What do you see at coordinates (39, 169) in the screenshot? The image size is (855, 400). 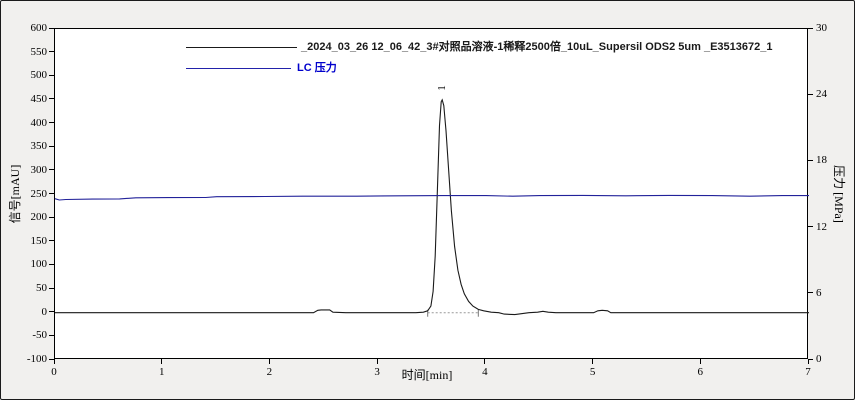 I see `y-left-tick-label: 300` at bounding box center [39, 169].